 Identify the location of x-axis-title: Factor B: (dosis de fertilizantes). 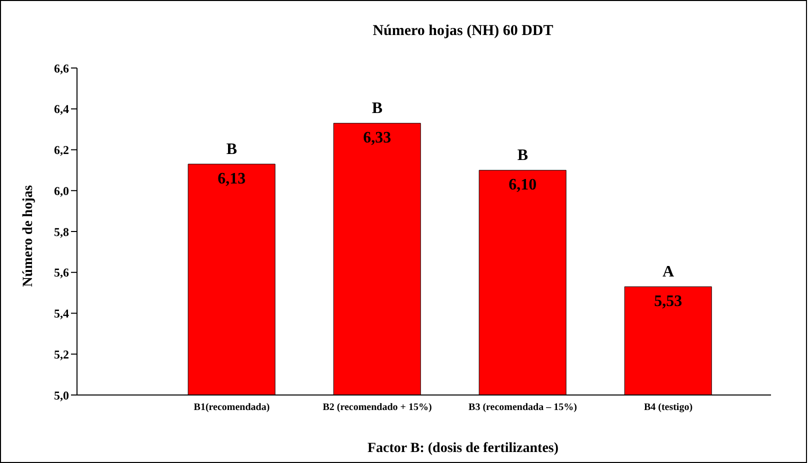
(463, 449).